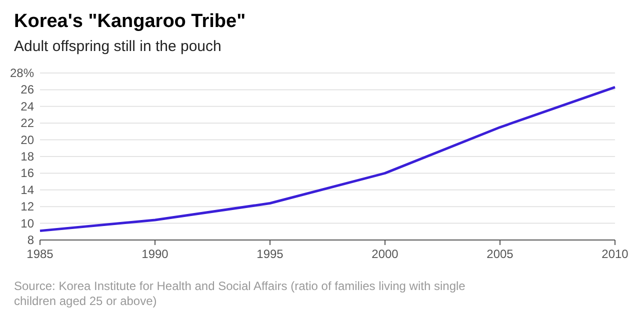 The width and height of the screenshot is (640, 325). Describe the element at coordinates (22, 73) in the screenshot. I see `y-tick-label: 28%` at that location.